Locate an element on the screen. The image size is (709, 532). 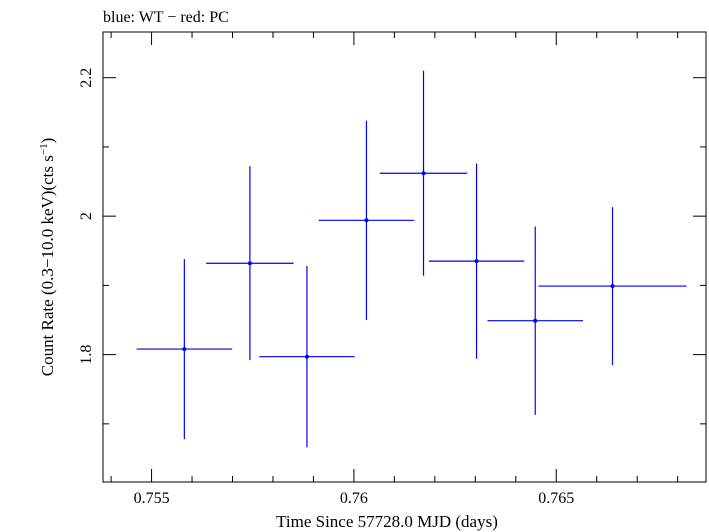
y-axis-label-superscript: −1 is located at coordinates (44, 149).